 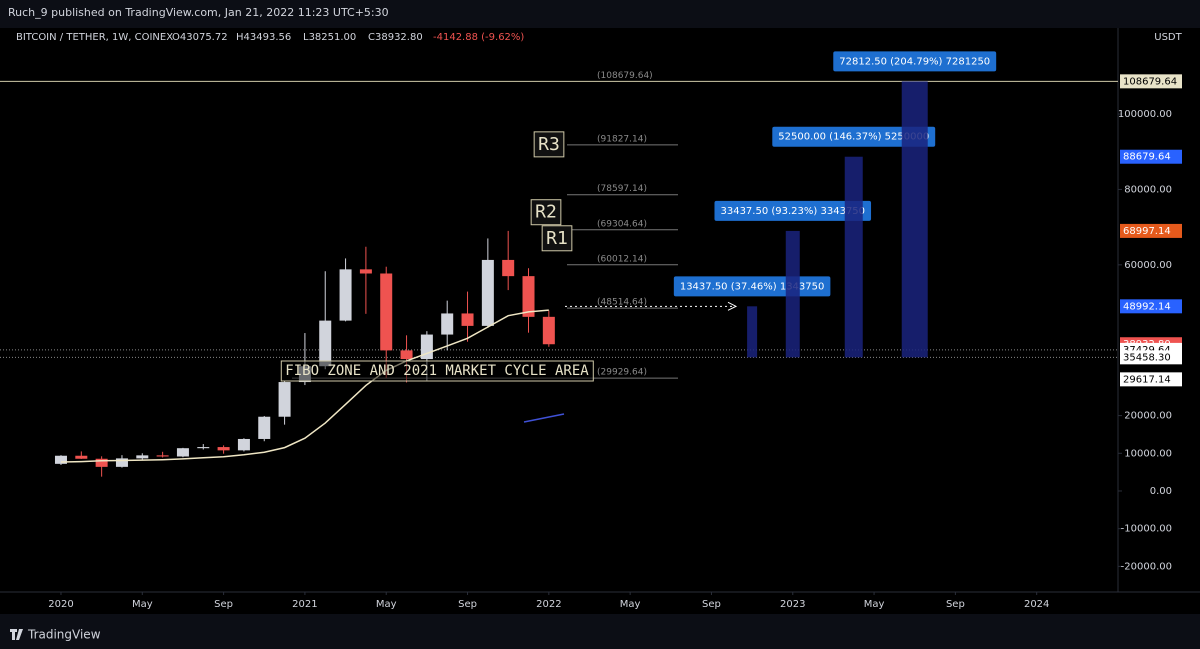 I want to click on price-label: 48992.14, so click(x=1147, y=306).